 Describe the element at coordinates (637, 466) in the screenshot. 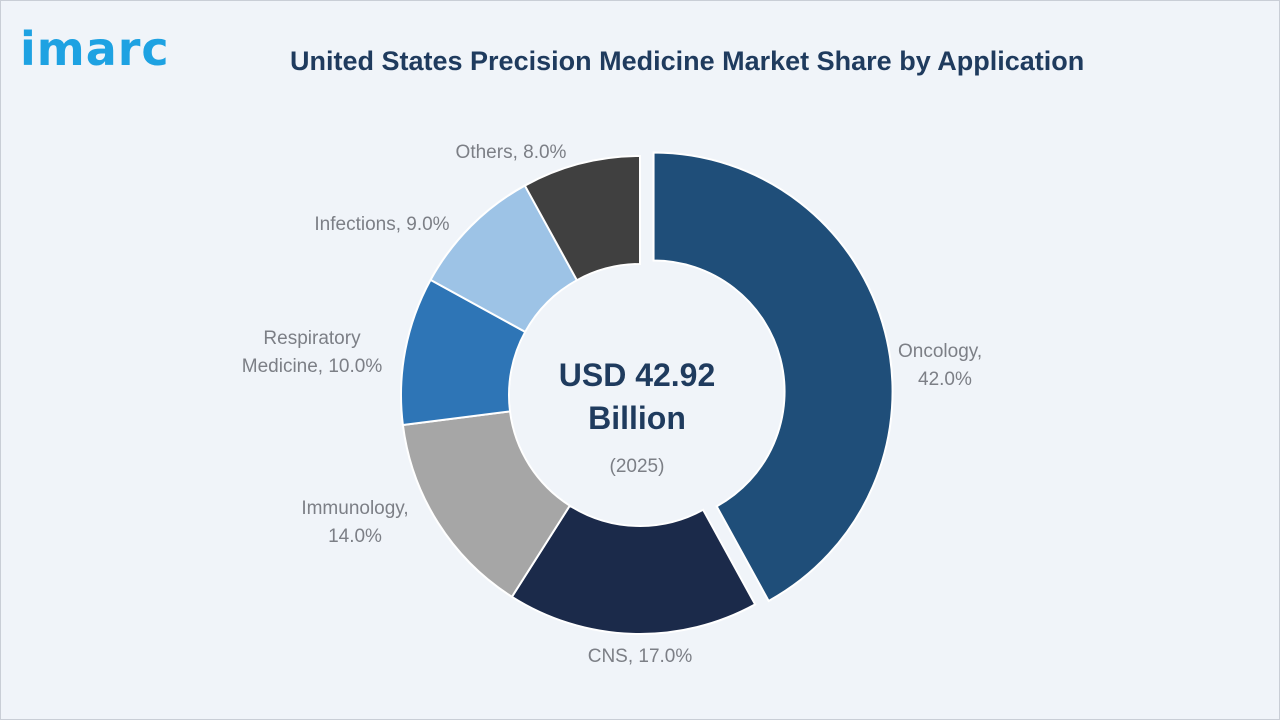

I see `center-year: (2025)` at that location.